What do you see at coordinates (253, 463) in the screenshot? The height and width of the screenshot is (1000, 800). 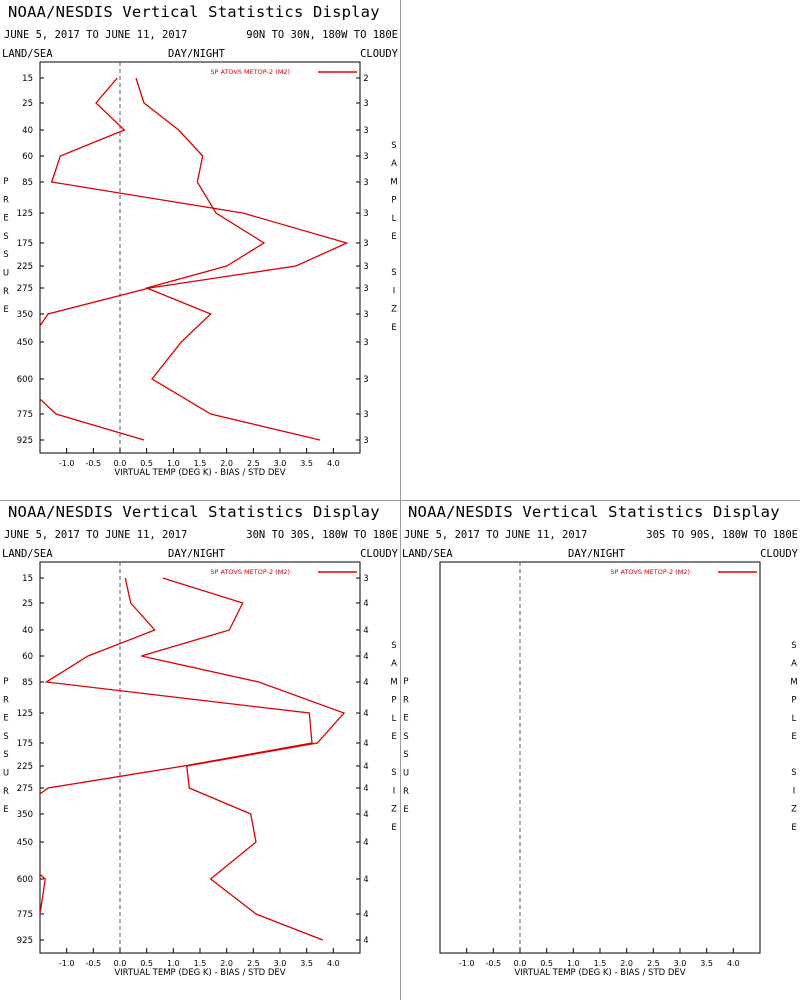 I see `x-tick-label: 2.5` at bounding box center [253, 463].